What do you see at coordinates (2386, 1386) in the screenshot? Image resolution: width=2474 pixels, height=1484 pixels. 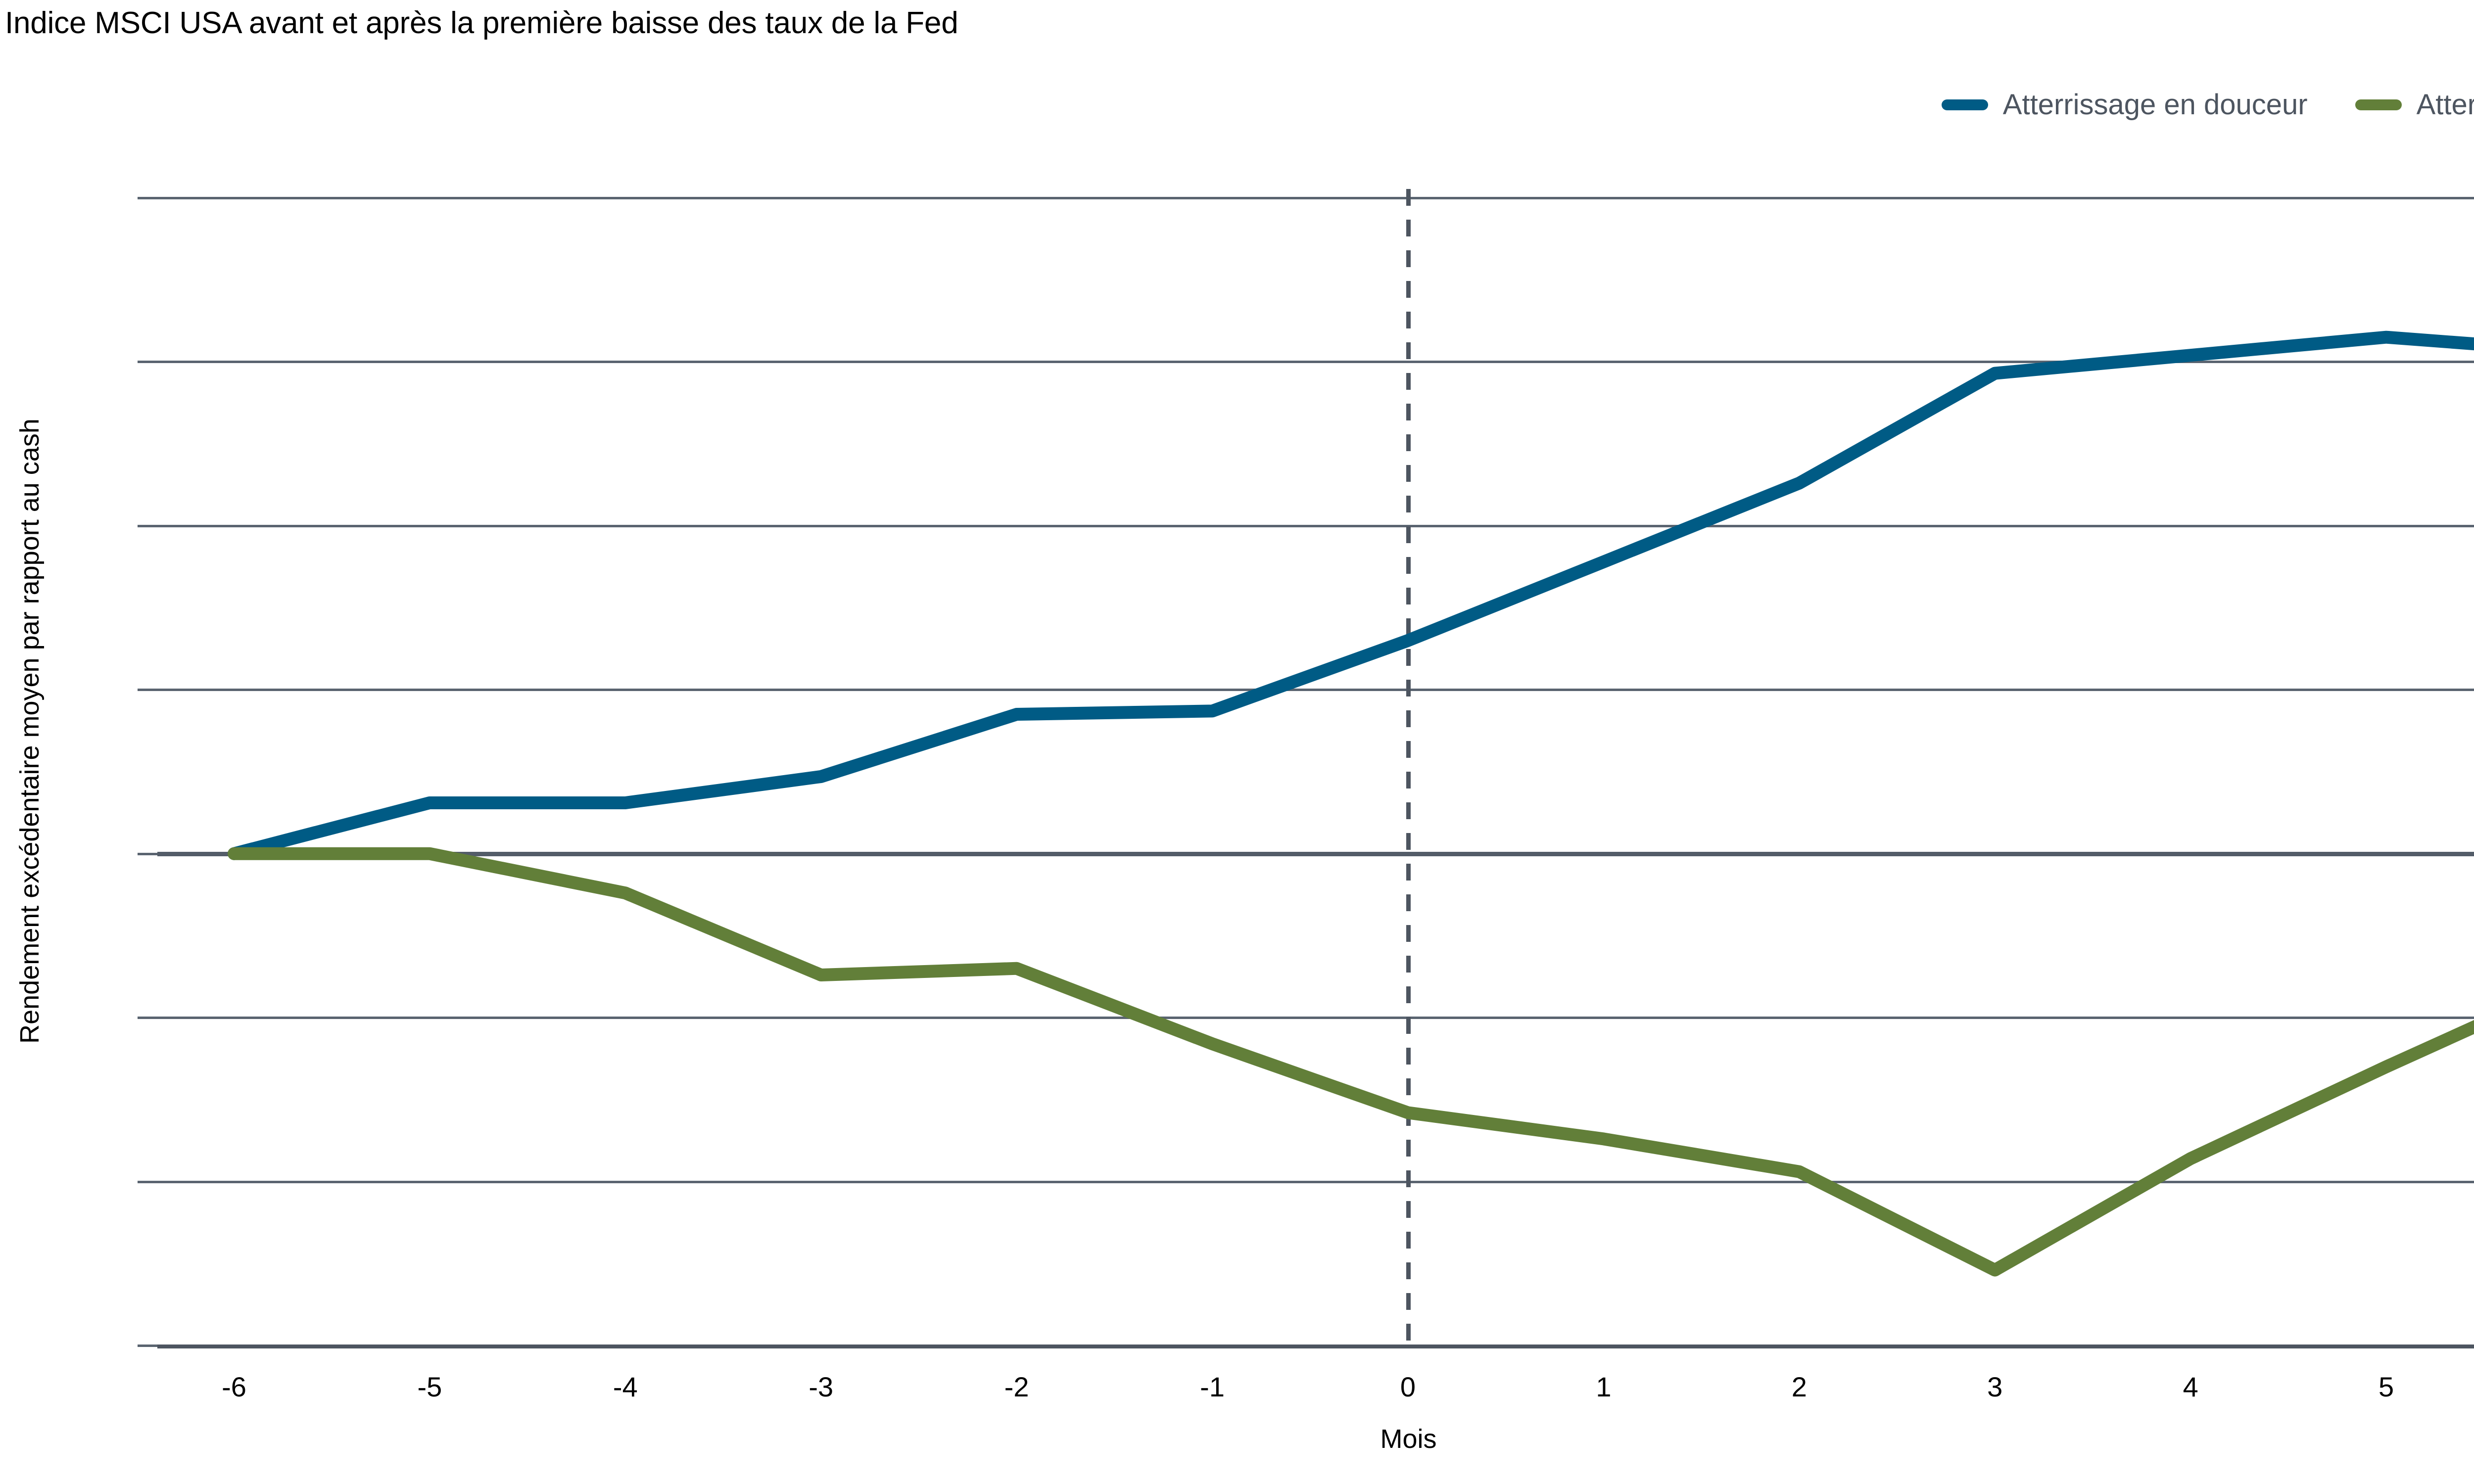 I see `x-axis-tick-label: 5` at bounding box center [2386, 1386].